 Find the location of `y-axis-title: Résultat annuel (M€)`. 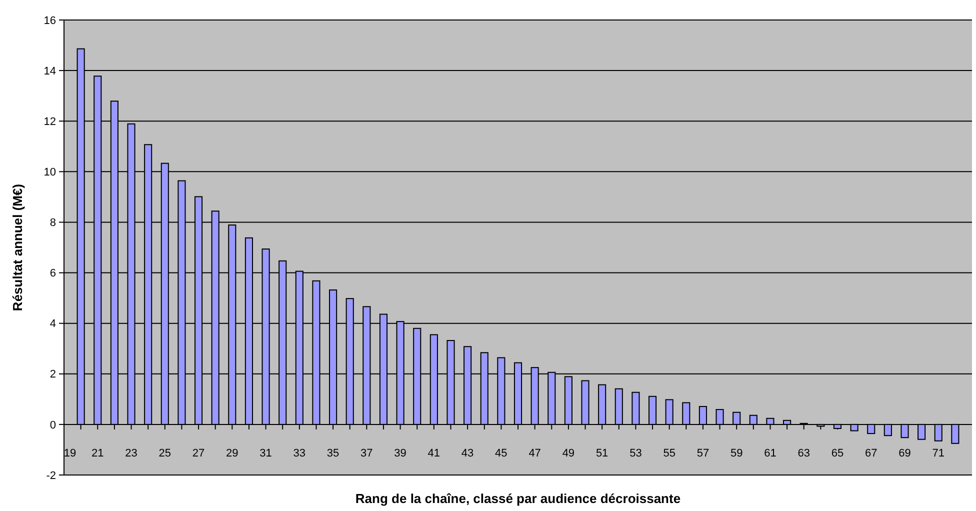

y-axis-title: Résultat annuel (M€) is located at coordinates (17, 248).